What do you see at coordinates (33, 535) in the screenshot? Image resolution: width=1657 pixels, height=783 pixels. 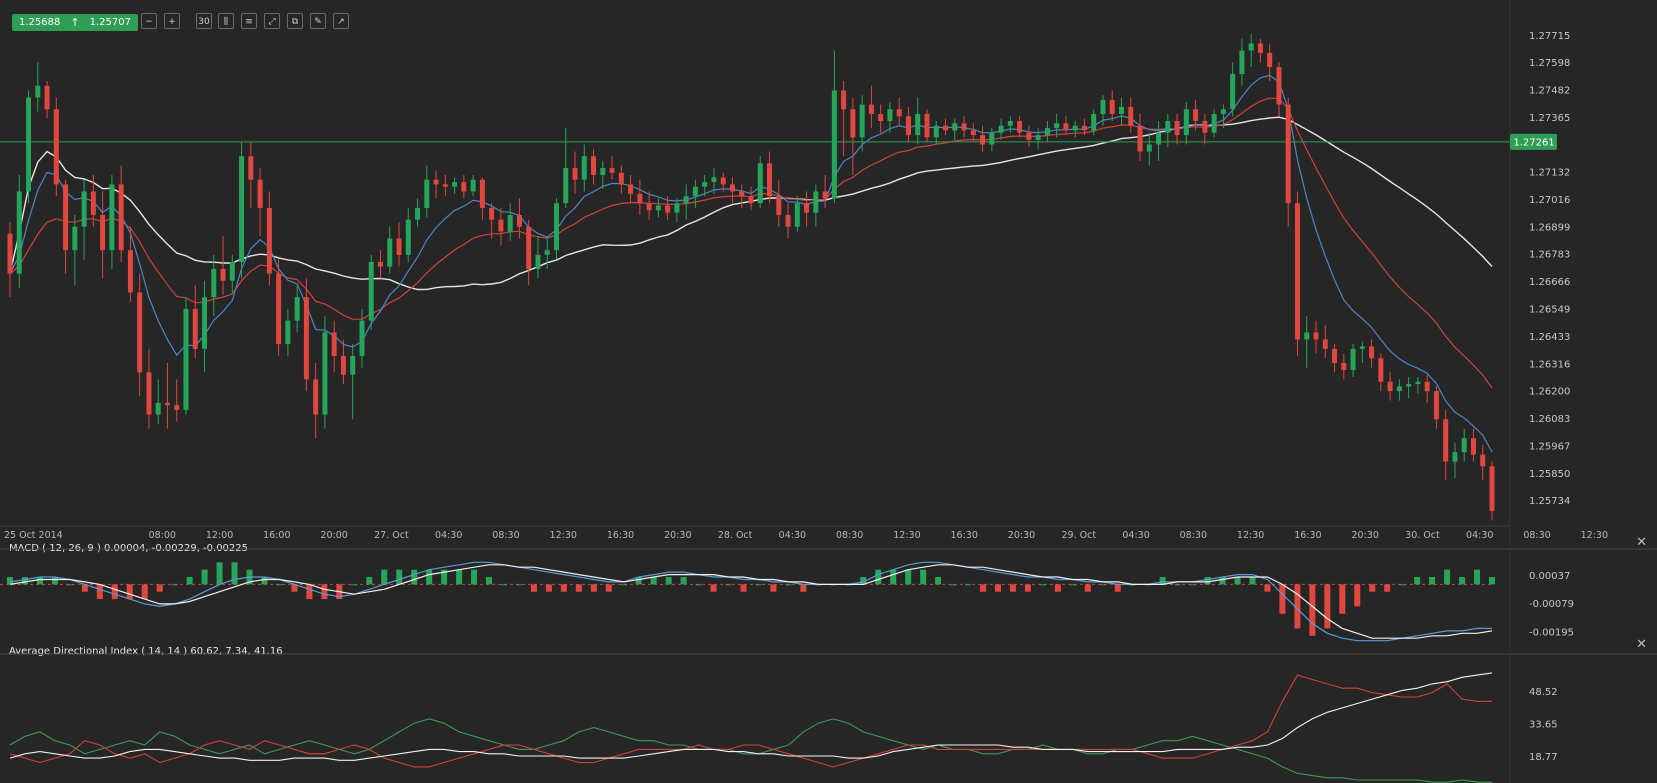 I see `time-tick-label: 25 Oct 2014` at bounding box center [33, 535].